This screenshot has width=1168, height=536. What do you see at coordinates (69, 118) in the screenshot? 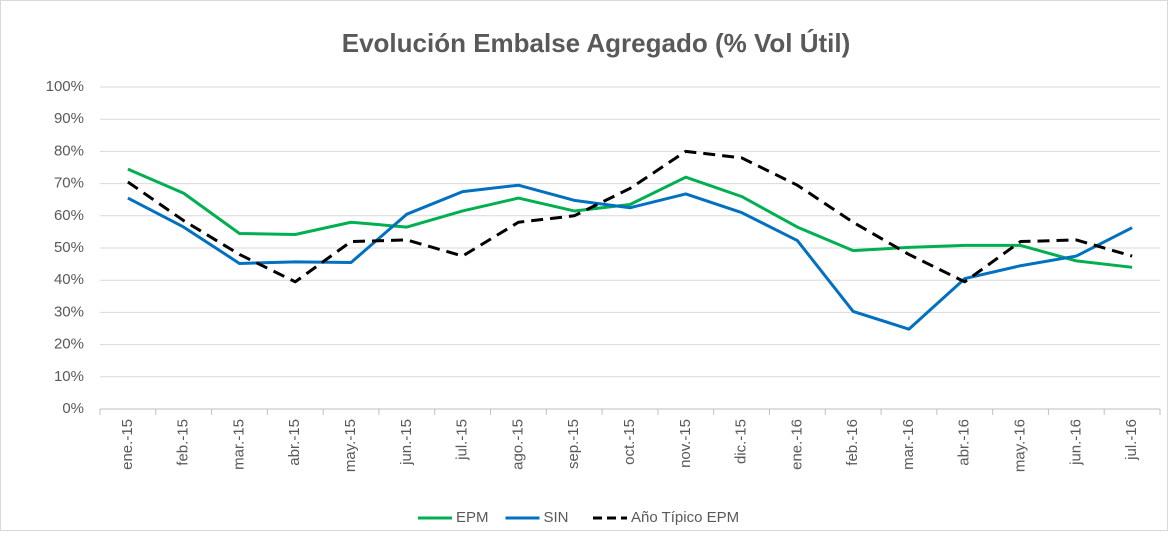
I see `y-tick-label: 90%` at bounding box center [69, 118].